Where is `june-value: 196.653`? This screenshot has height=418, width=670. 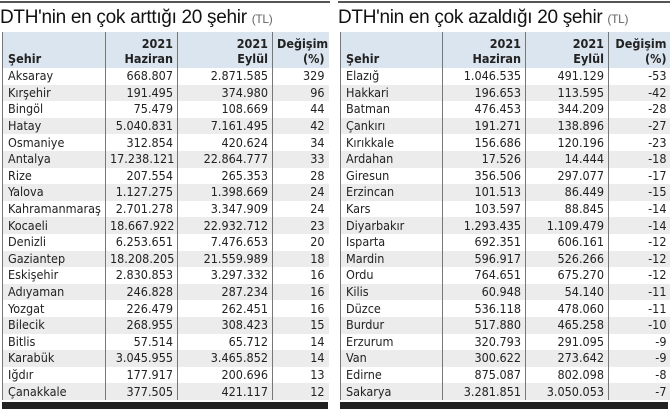 june-value: 196.653 is located at coordinates (484, 93).